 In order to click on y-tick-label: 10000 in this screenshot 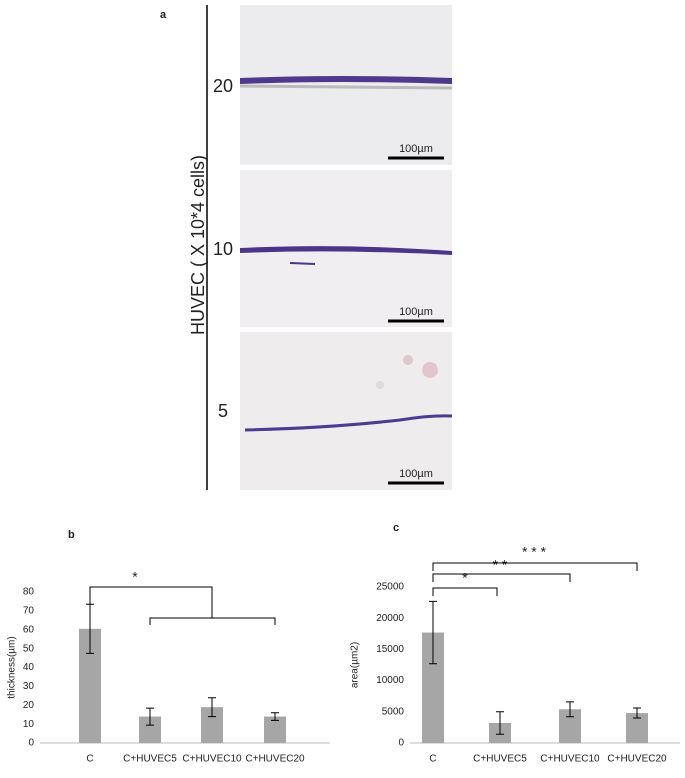, I will do `click(390, 680)`.